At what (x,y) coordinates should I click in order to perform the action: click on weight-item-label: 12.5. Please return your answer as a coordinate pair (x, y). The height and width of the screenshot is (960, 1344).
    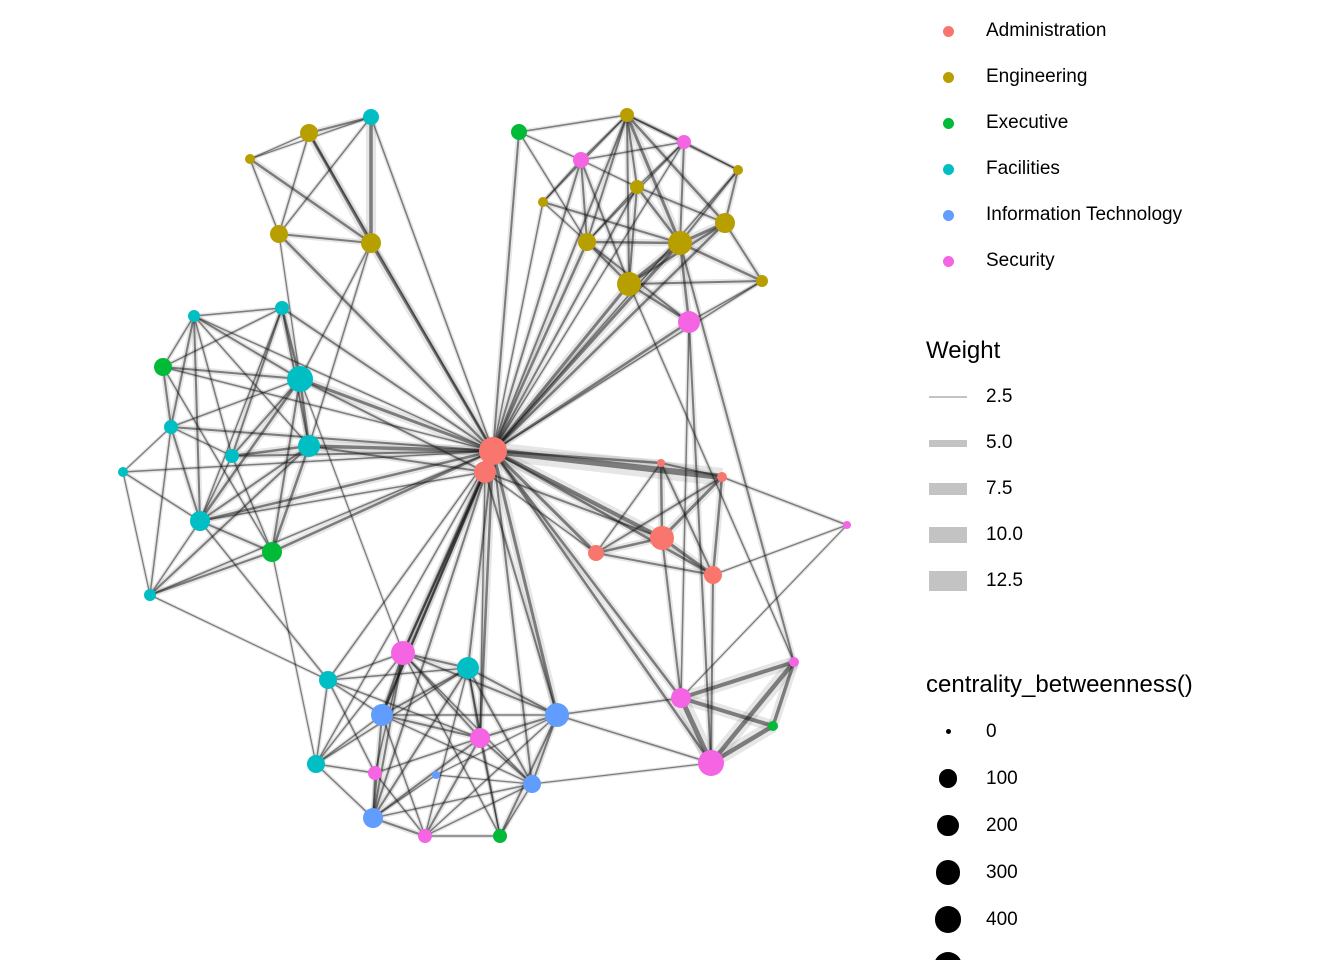
    Looking at the image, I should click on (1004, 580).